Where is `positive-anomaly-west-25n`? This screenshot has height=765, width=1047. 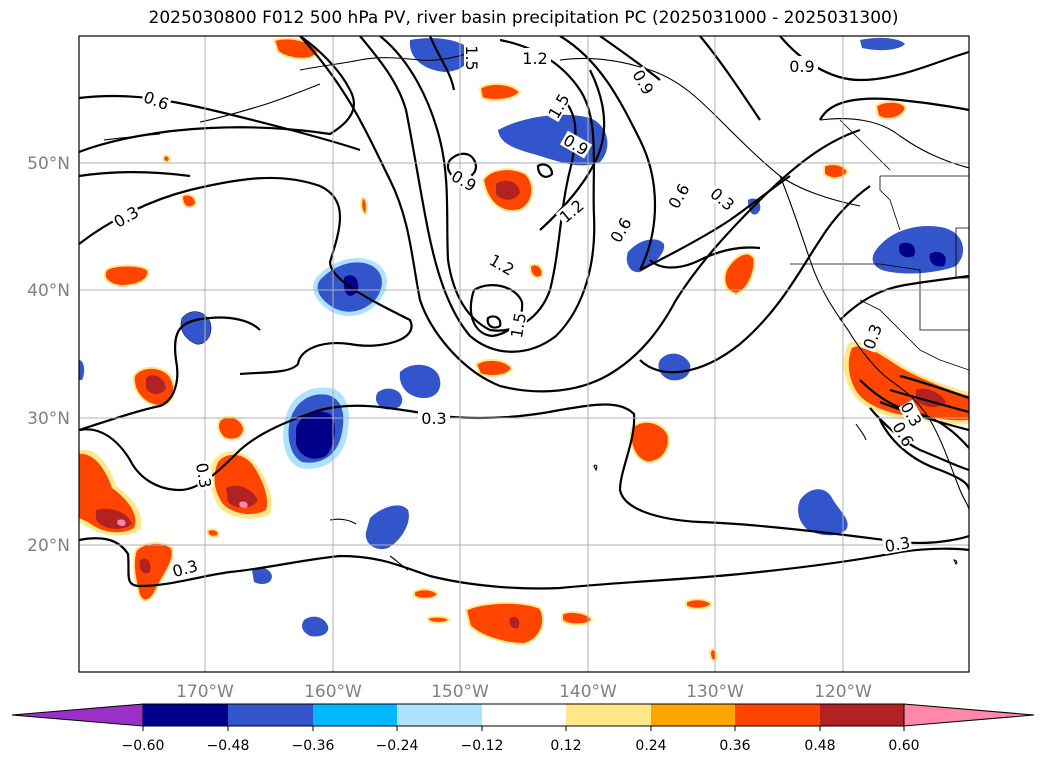
positive-anomaly-west-25n is located at coordinates (240, 485).